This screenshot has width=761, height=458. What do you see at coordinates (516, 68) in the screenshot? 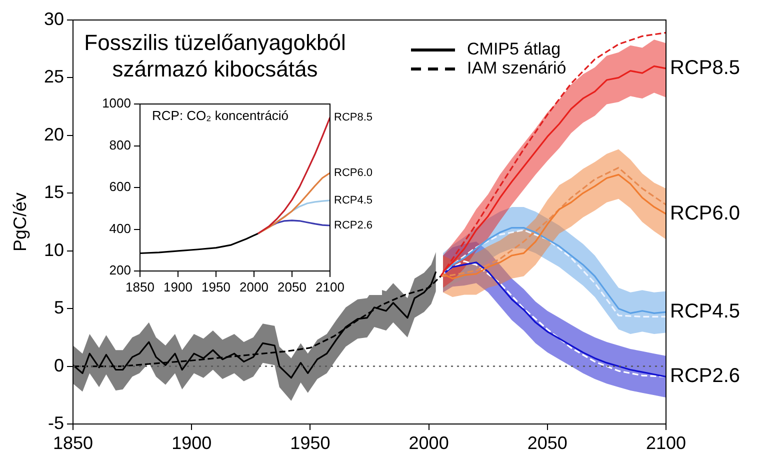
I see `legend-label: IAM szenárió` at bounding box center [516, 68].